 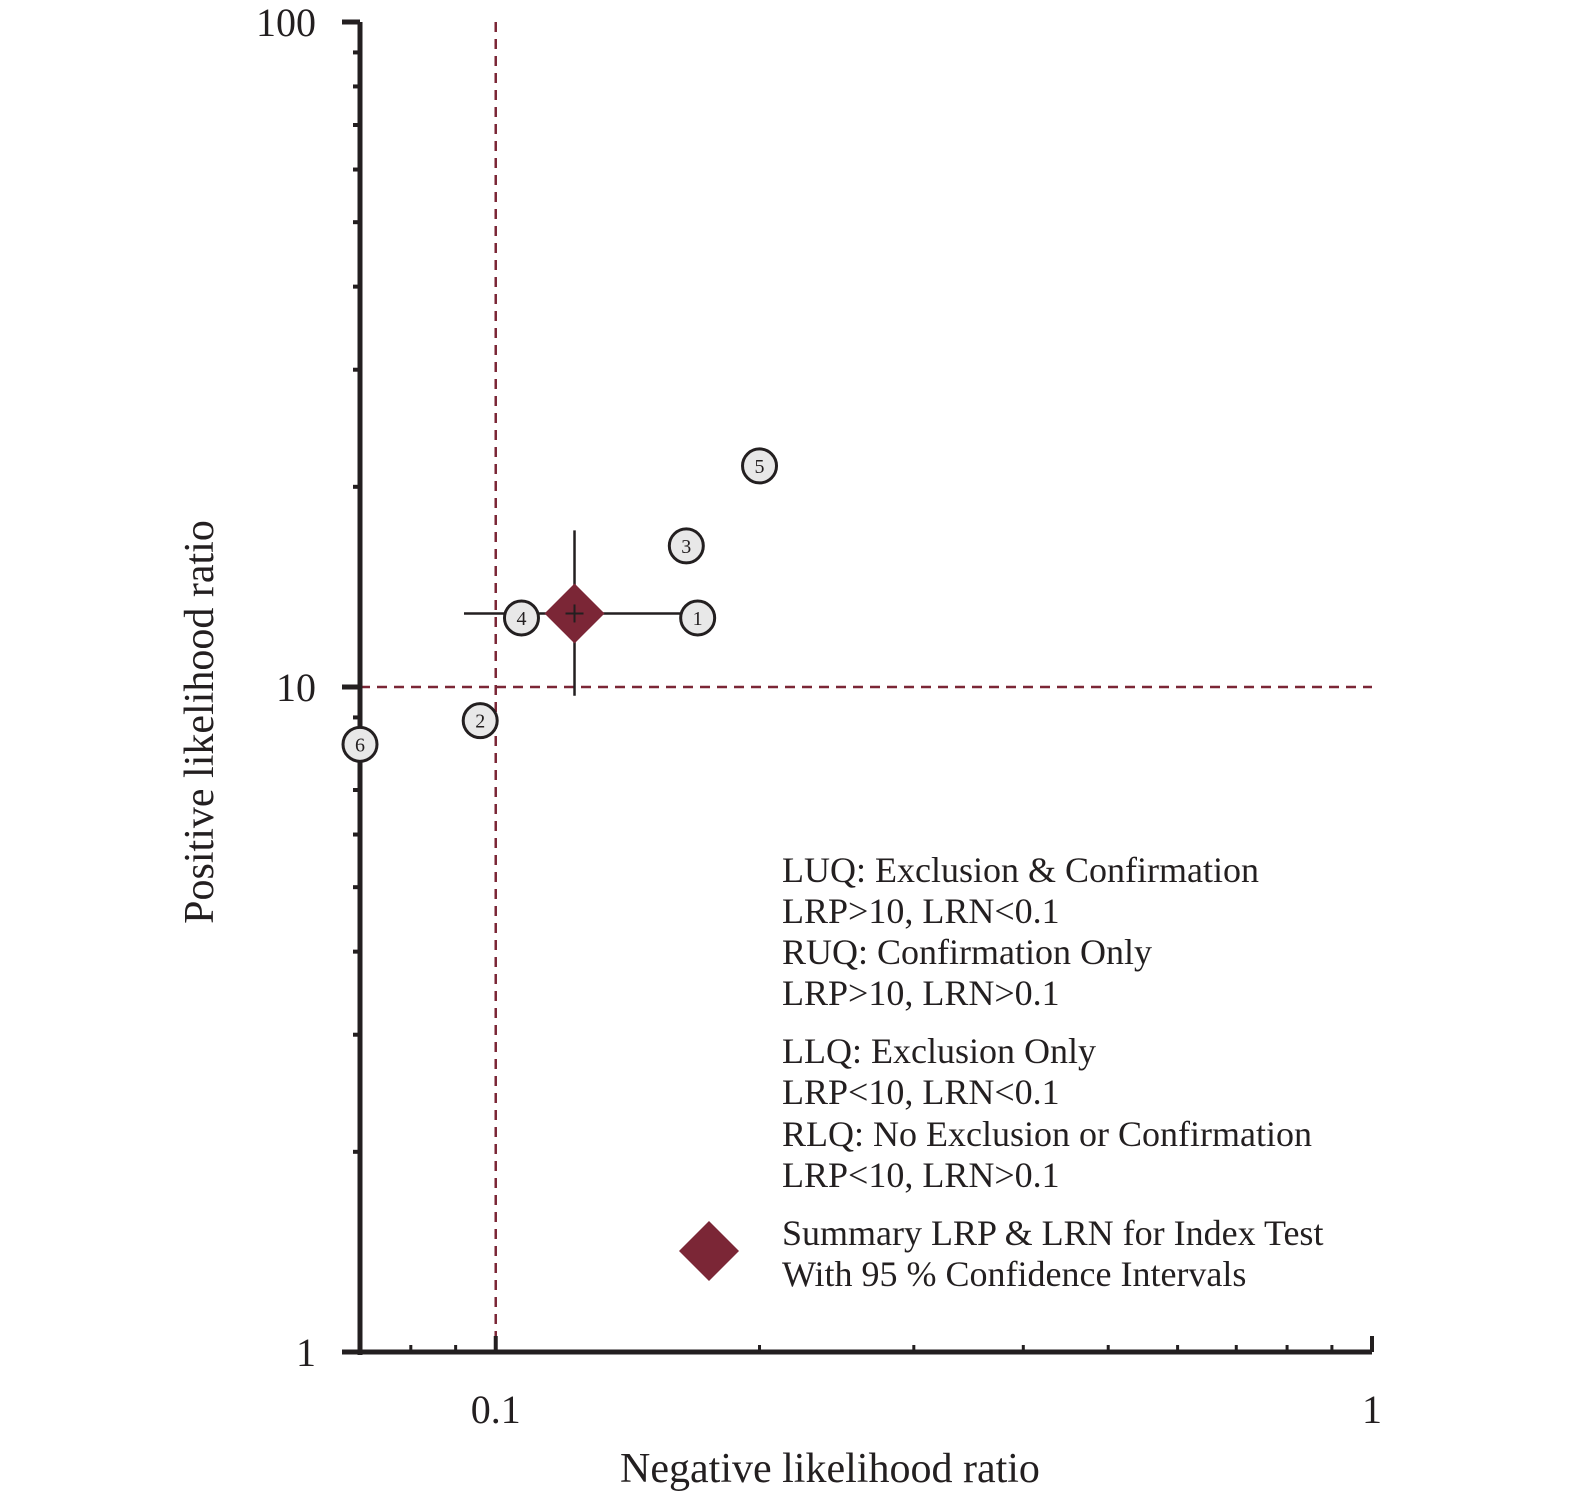 I want to click on legend-summary-diamond, so click(x=709, y=1251).